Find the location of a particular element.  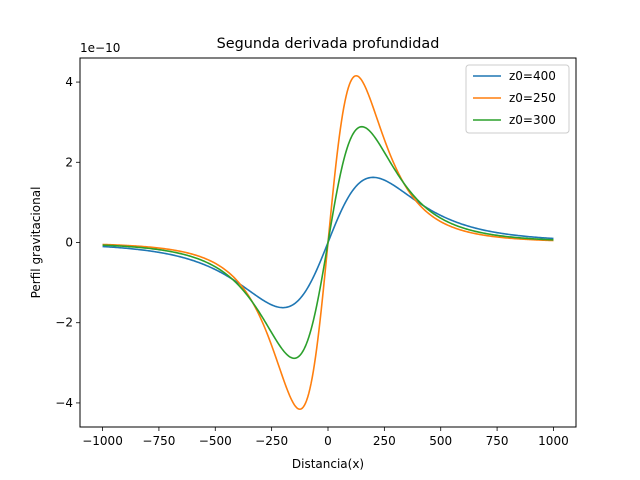

legend-label: z0=400 is located at coordinates (532, 76).